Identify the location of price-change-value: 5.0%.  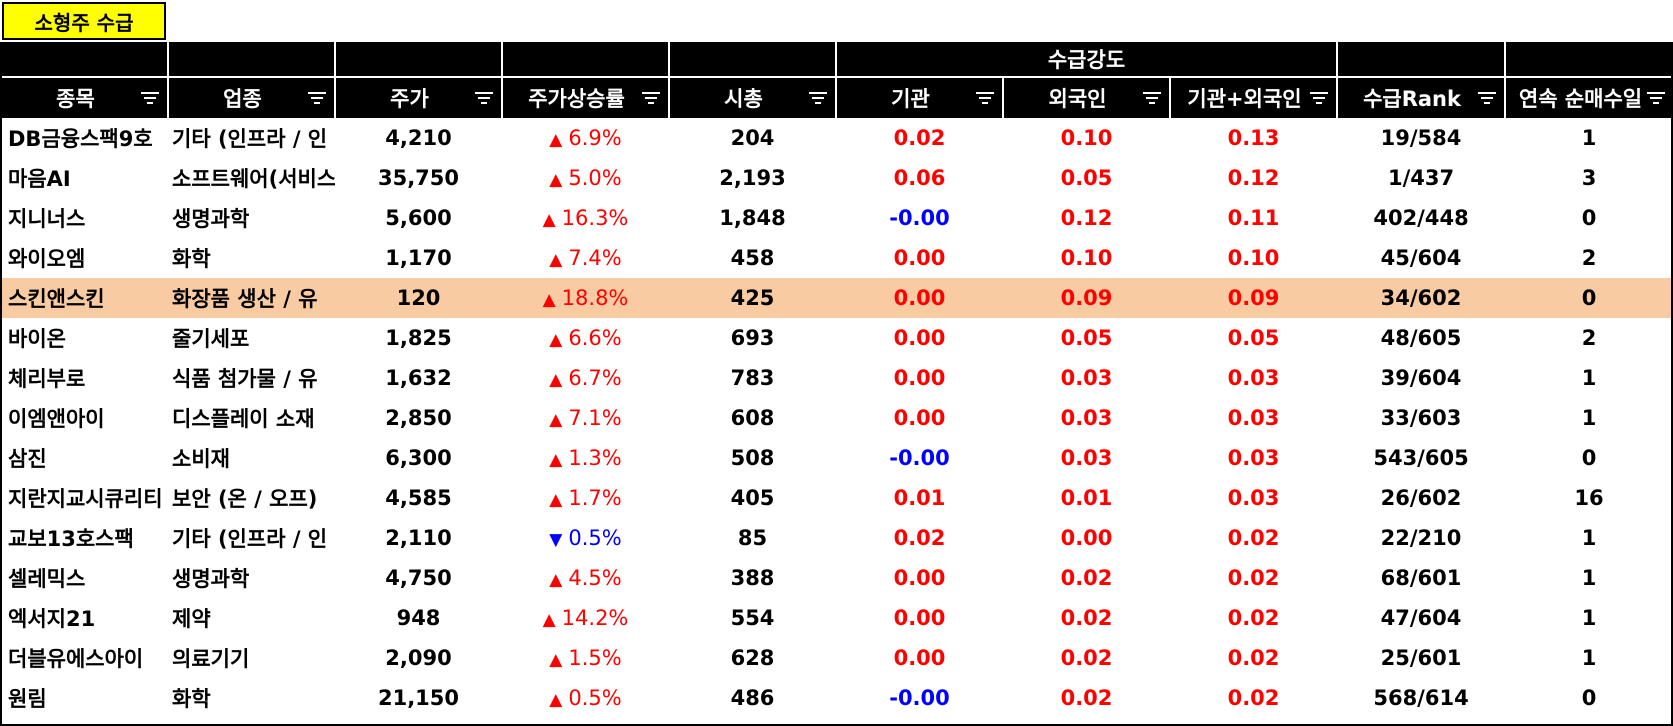
(595, 178).